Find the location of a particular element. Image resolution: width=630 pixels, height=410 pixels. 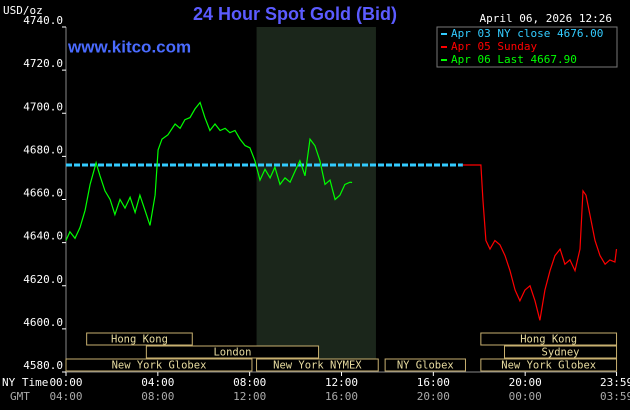

session-label: London is located at coordinates (232, 353).